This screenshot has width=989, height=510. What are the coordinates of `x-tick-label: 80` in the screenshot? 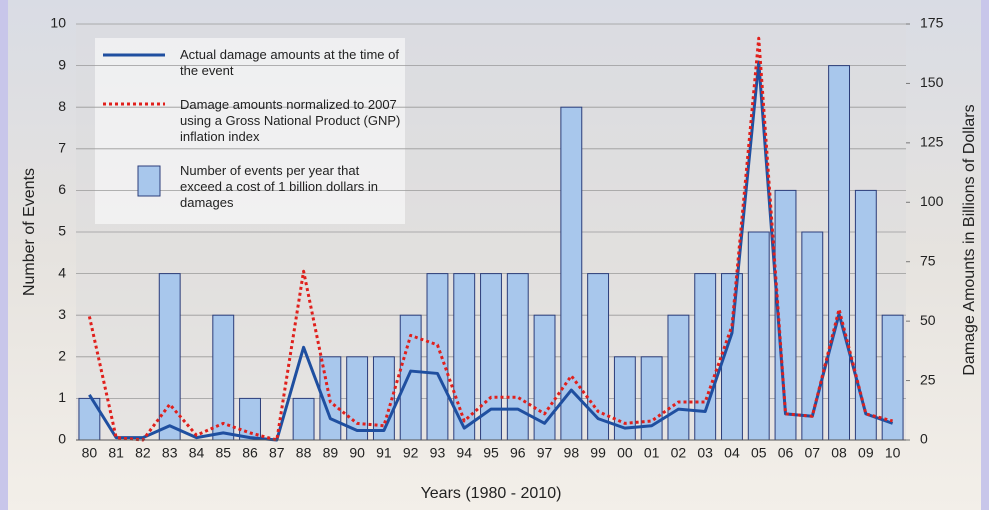 It's located at (90, 453).